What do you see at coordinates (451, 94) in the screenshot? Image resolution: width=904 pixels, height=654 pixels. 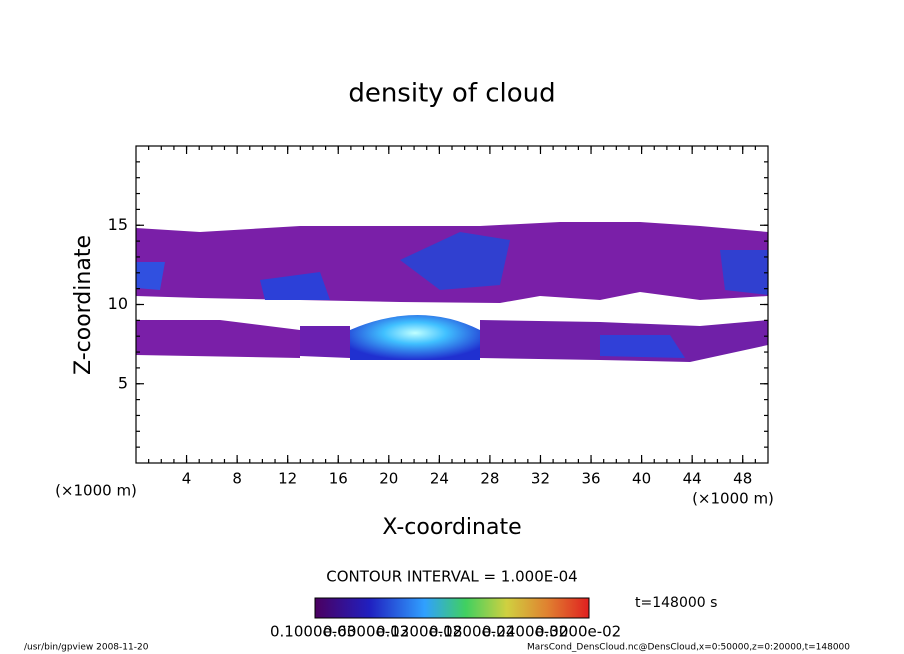 I see `chart-title: density of cloud` at bounding box center [451, 94].